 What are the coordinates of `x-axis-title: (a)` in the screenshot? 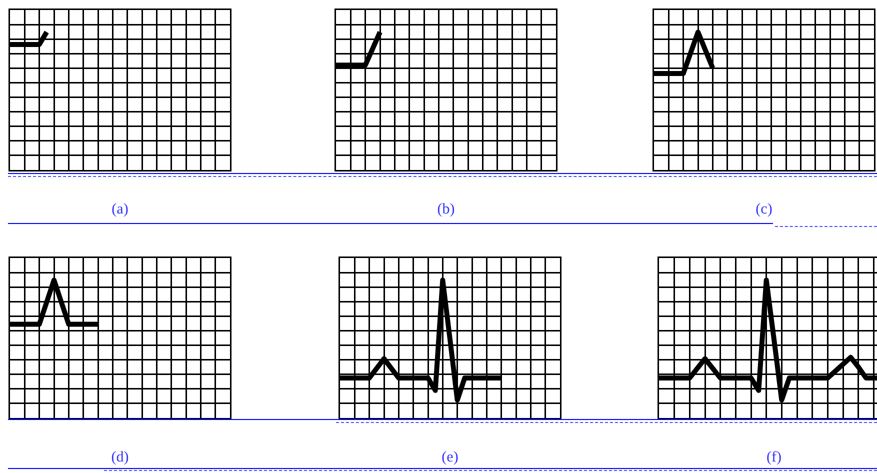 It's located at (120, 210).